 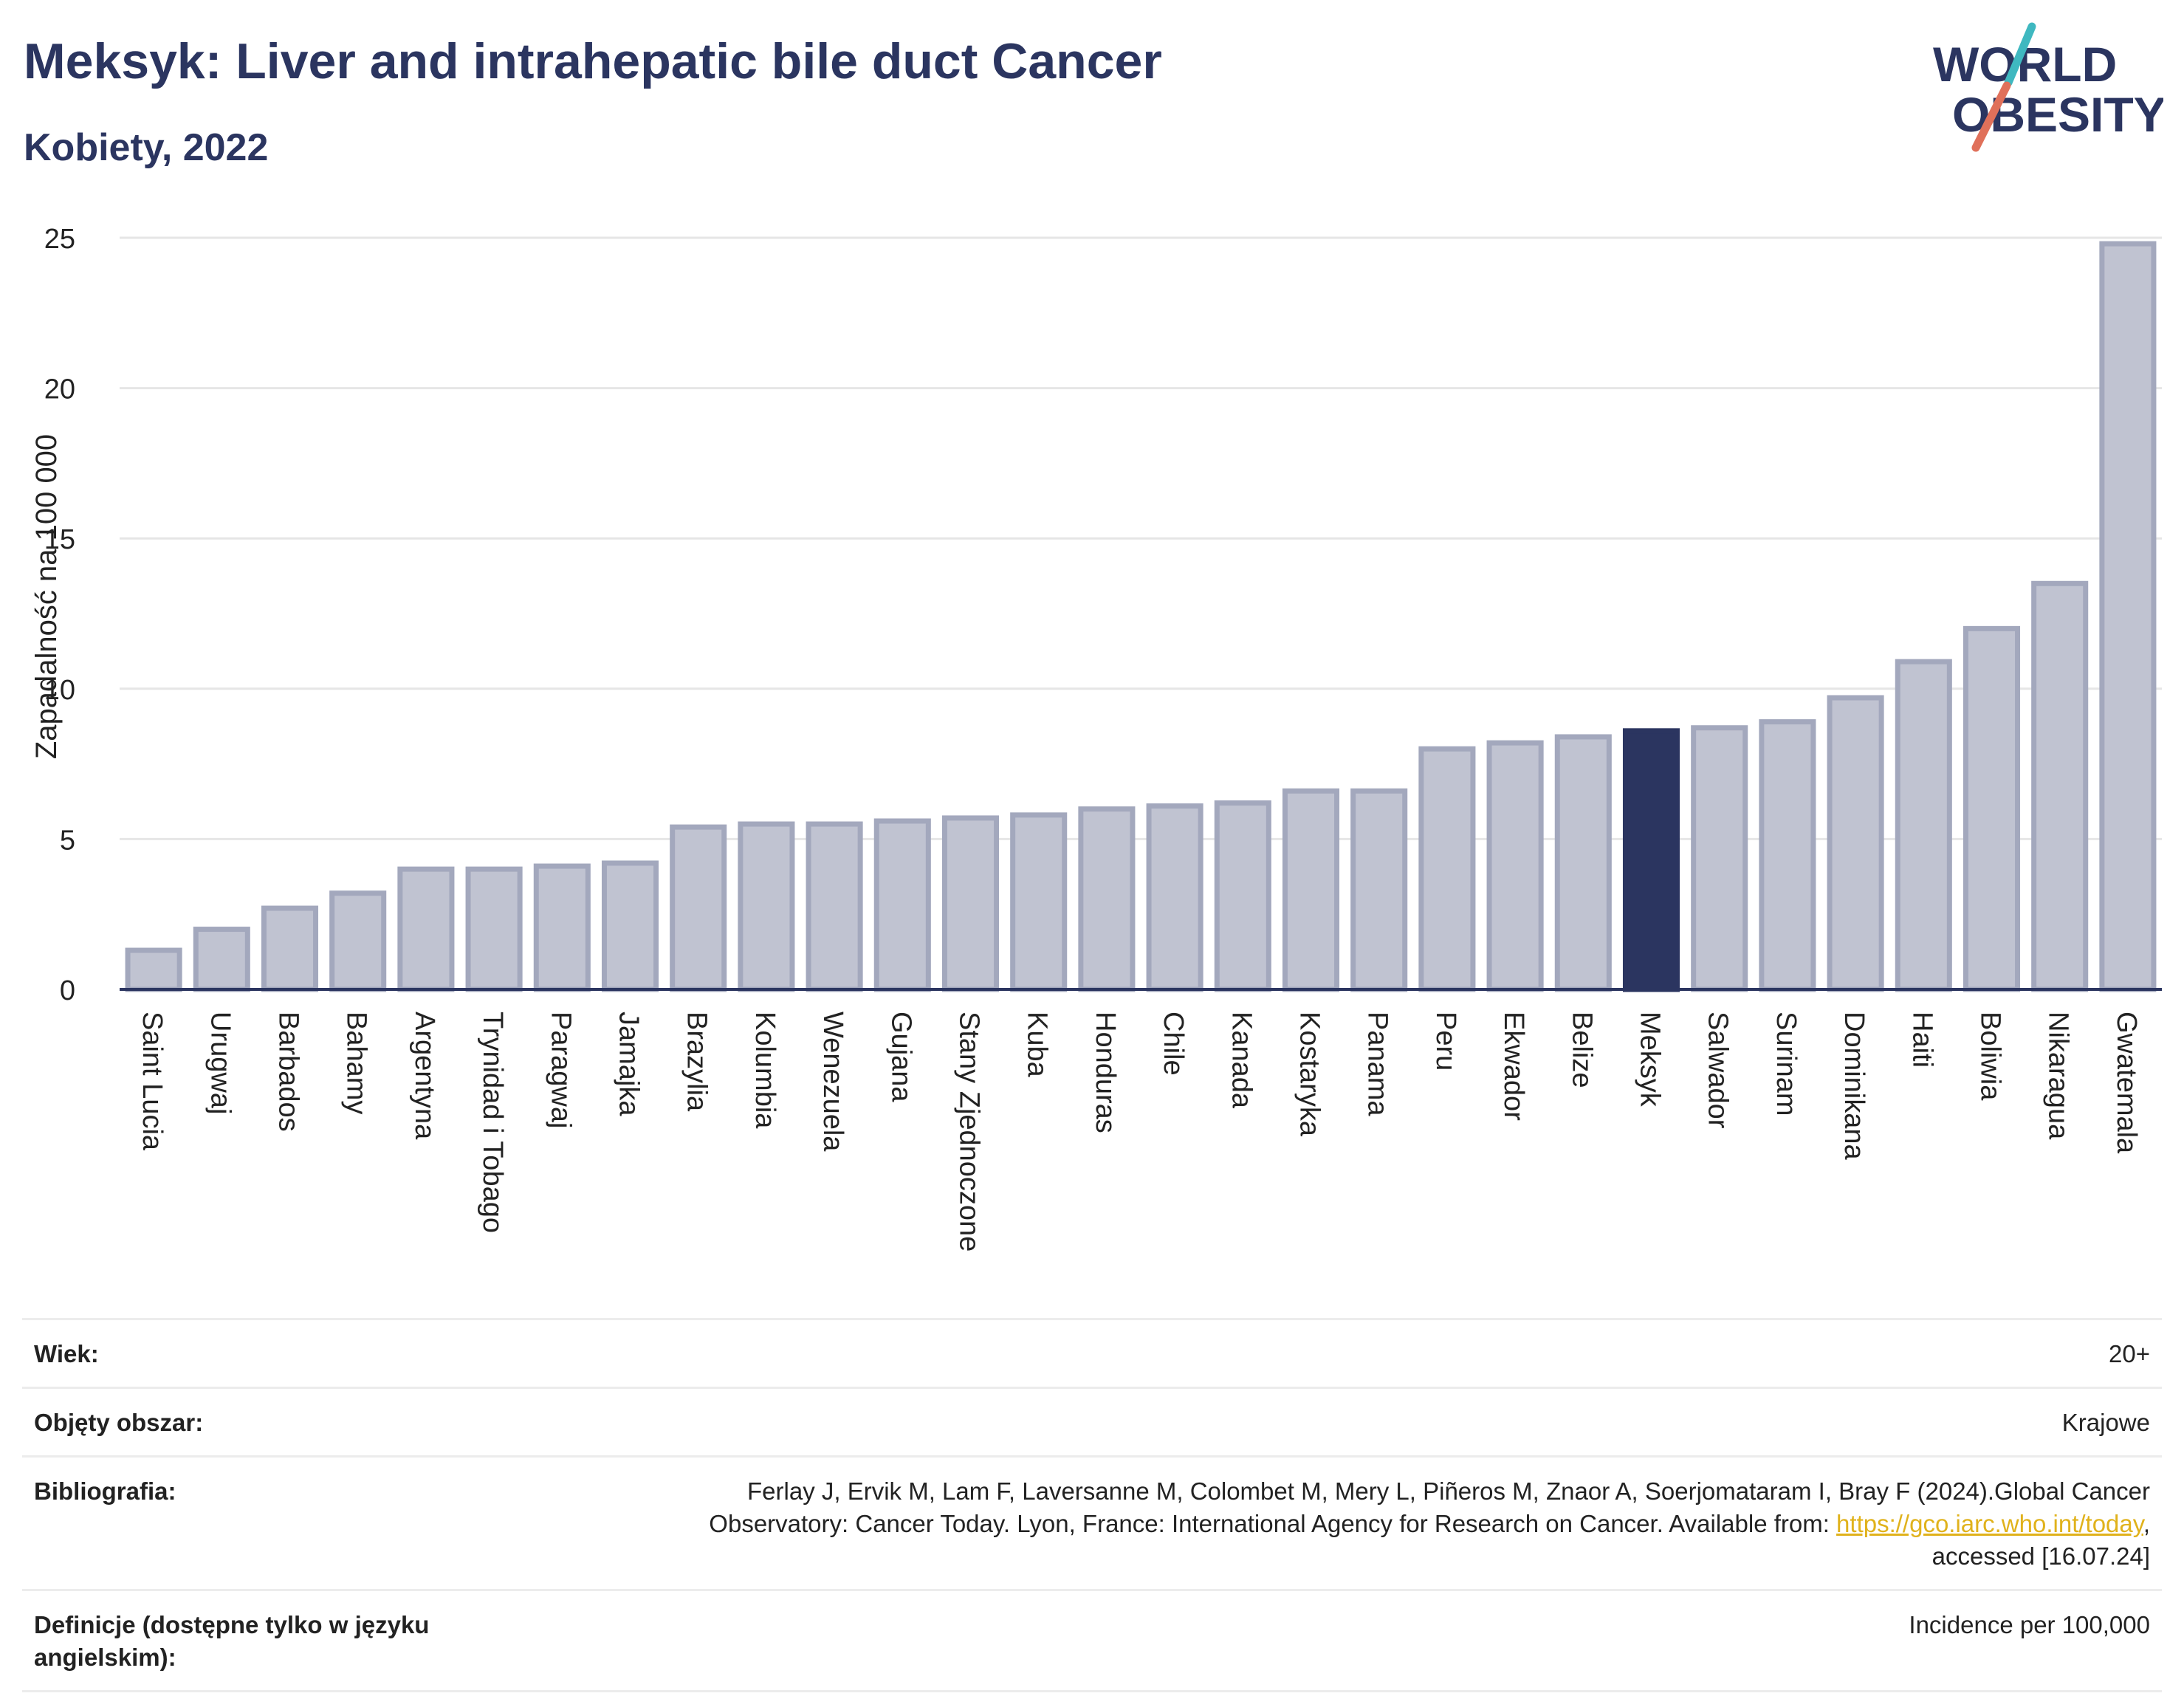 I want to click on x-tick-label: Meksyk, so click(x=1651, y=1060).